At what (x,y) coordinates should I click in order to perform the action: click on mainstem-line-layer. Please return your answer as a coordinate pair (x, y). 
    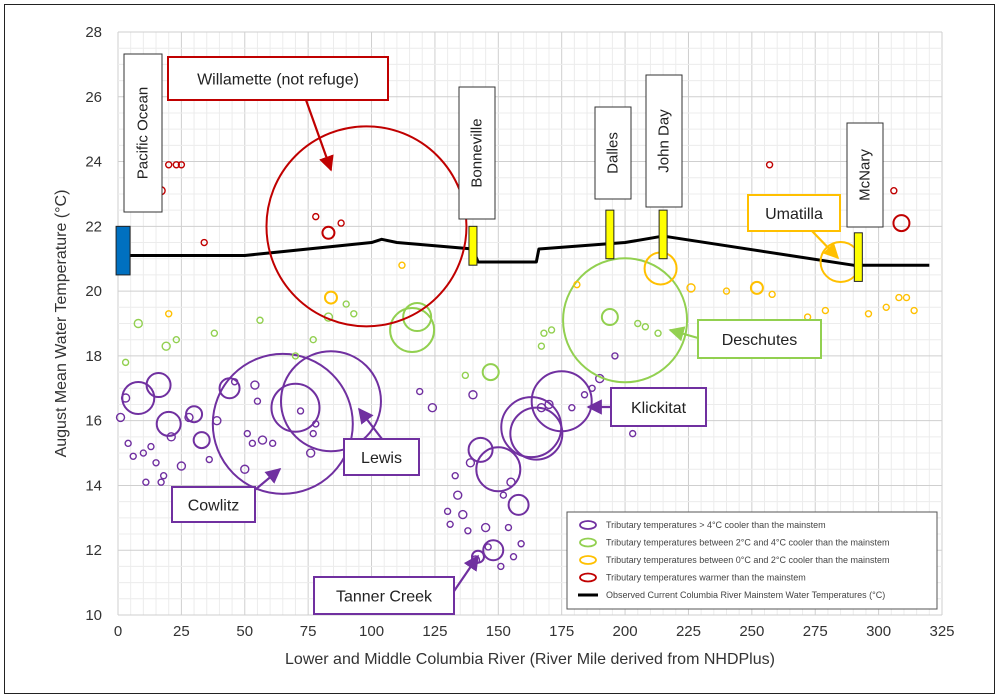
    Looking at the image, I should click on (524, 250).